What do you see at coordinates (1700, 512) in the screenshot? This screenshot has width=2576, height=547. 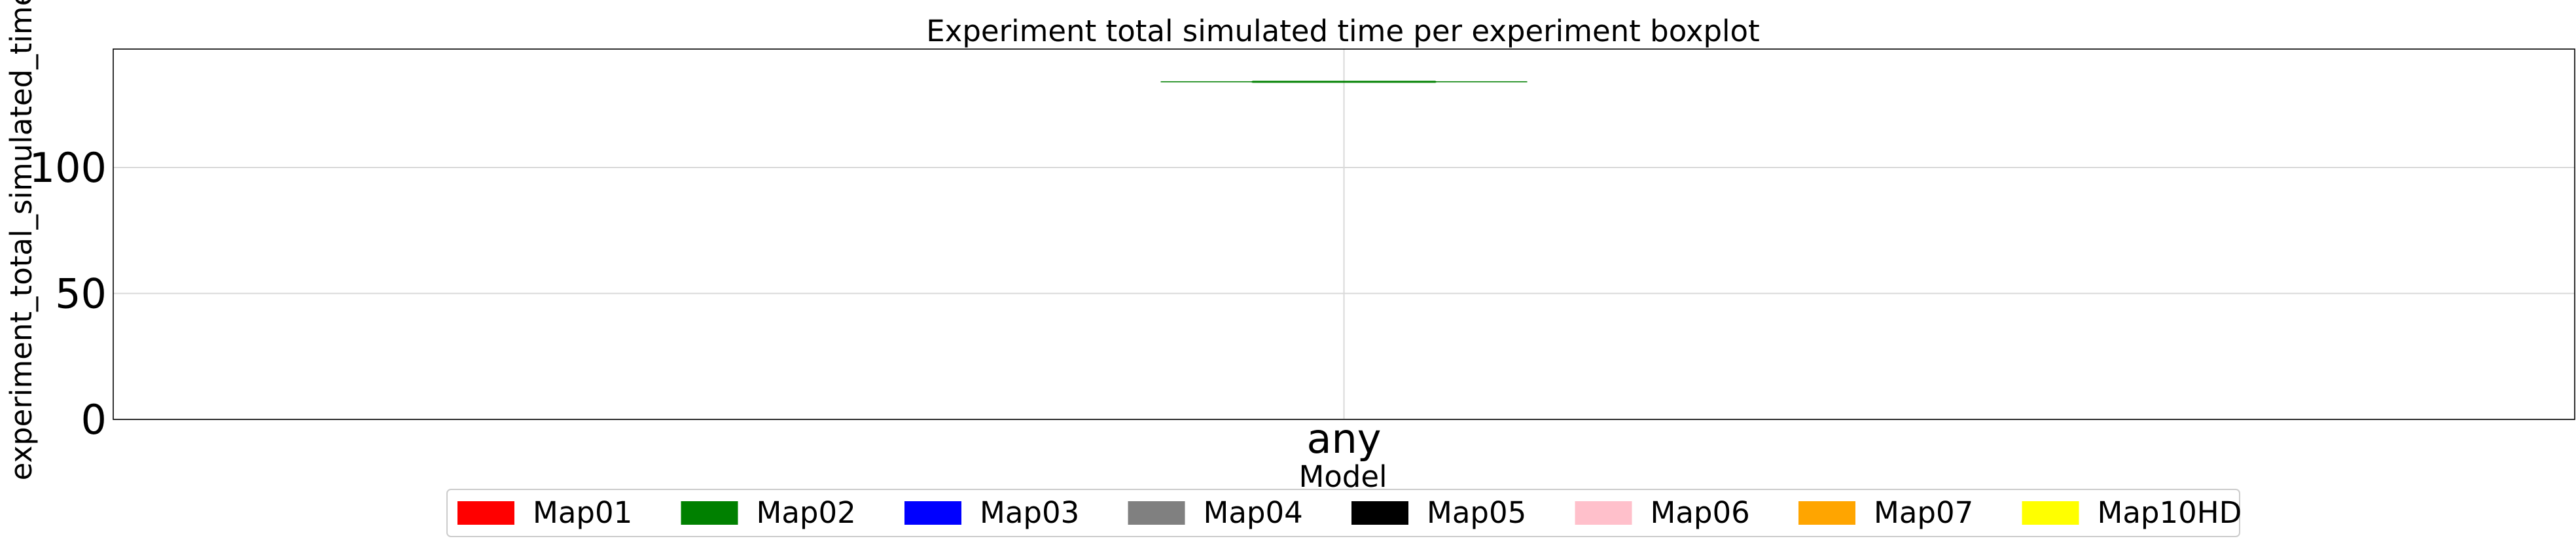 I see `legend-label: Map06` at bounding box center [1700, 512].